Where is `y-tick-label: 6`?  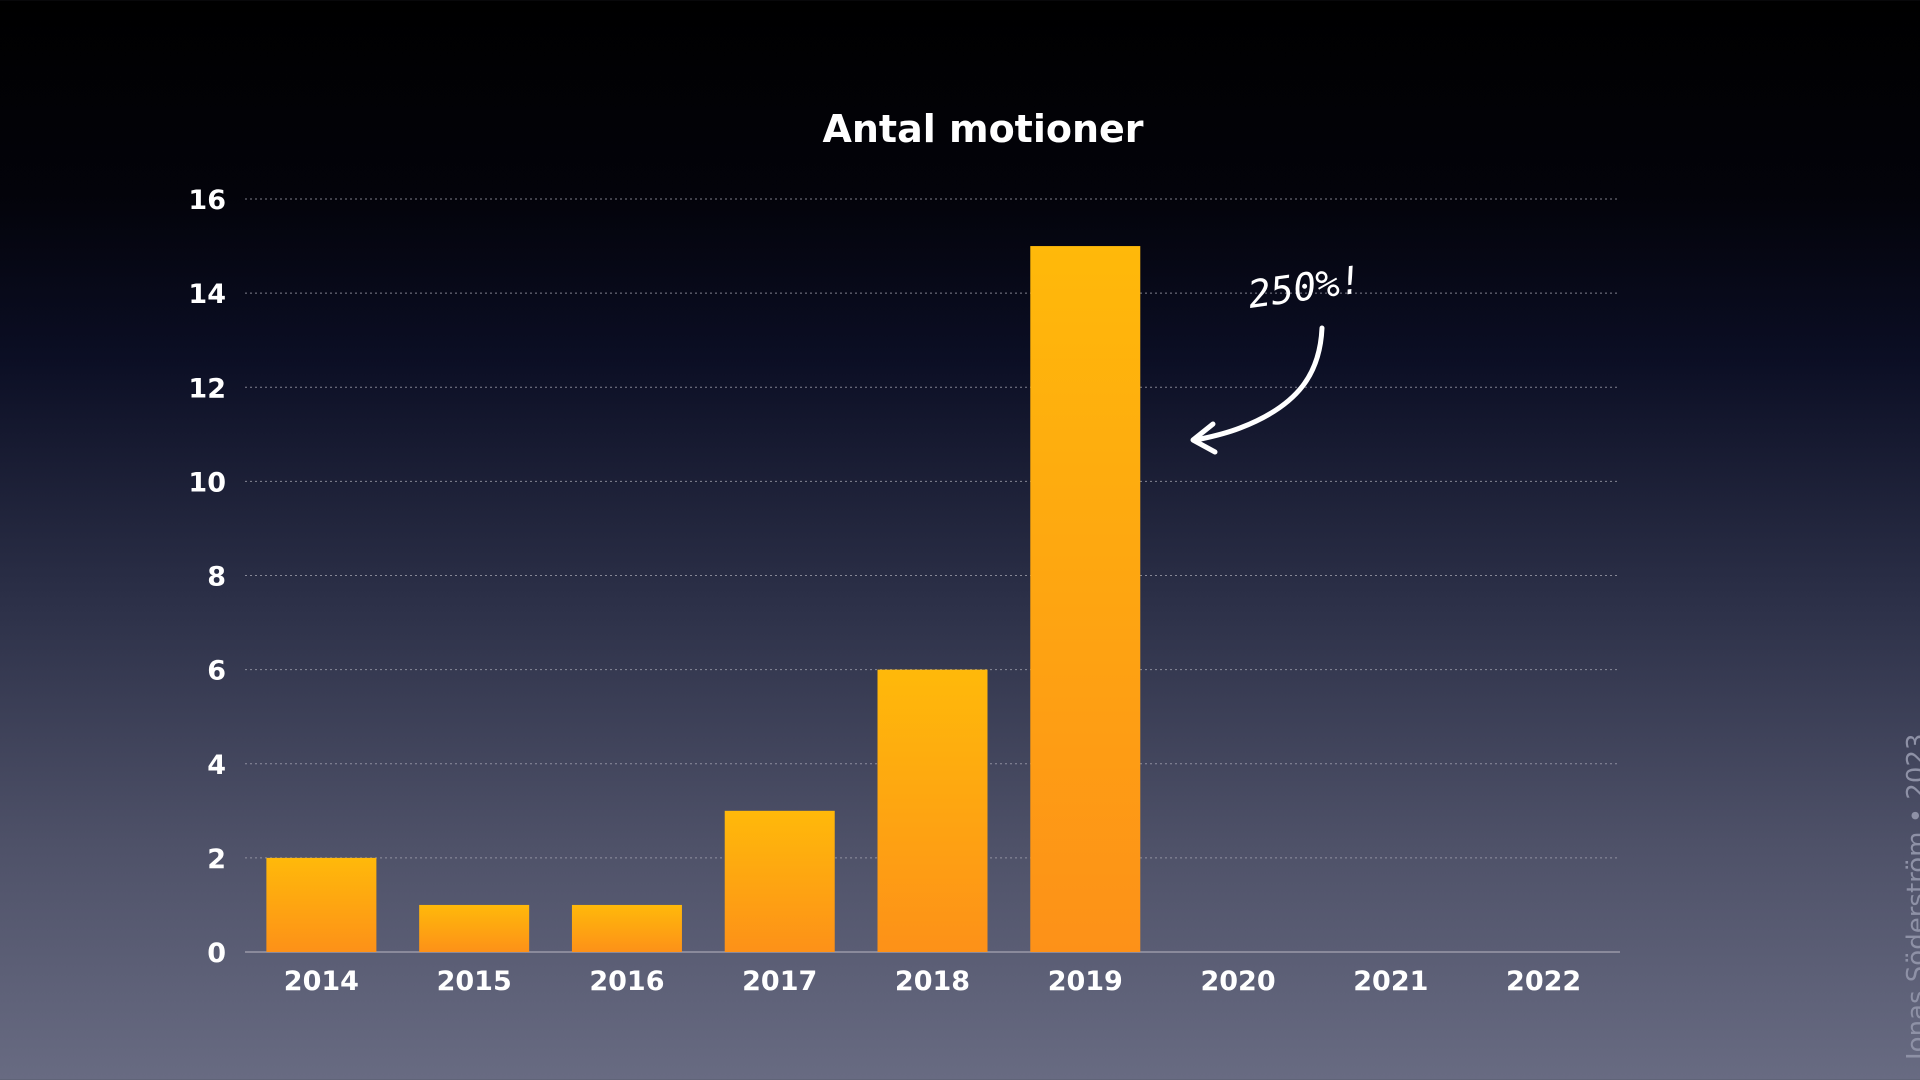
y-tick-label: 6 is located at coordinates (216, 671).